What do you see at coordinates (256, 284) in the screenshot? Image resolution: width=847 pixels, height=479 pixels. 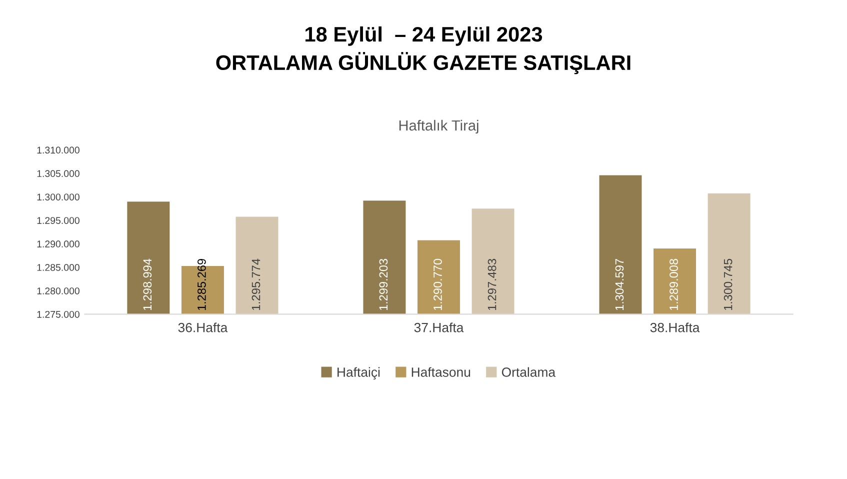 I see `data-label: 1.295.774` at bounding box center [256, 284].